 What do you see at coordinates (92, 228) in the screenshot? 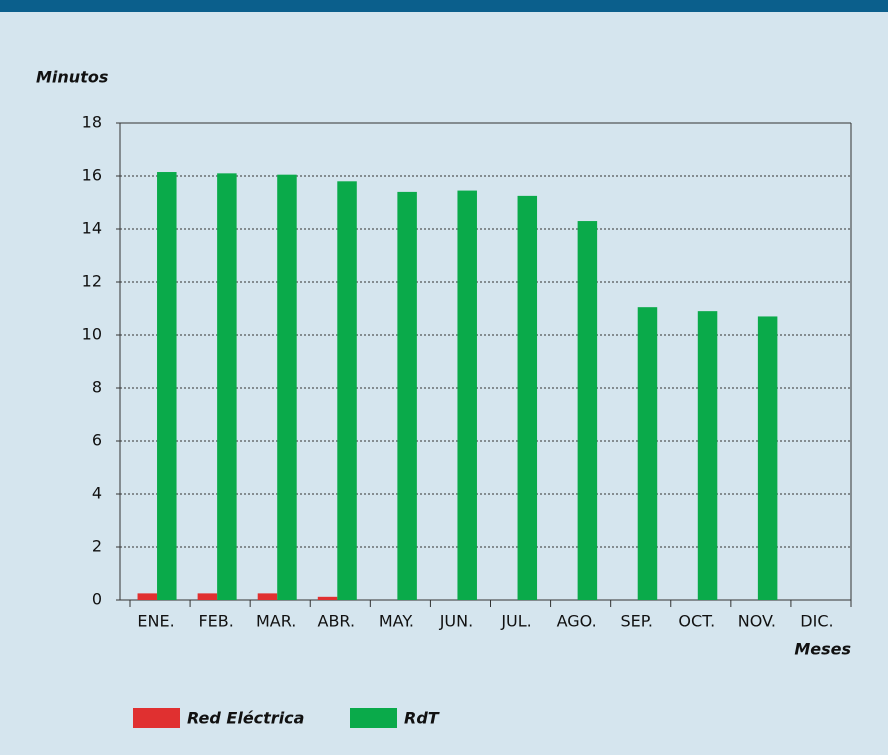
I see `y-tick-label: 14` at bounding box center [92, 228].